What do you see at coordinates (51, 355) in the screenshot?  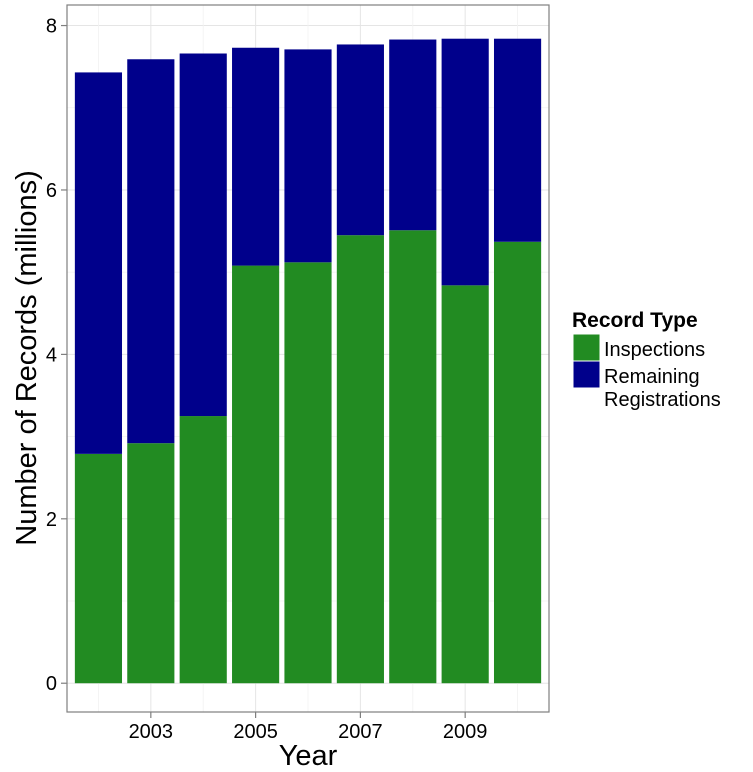 I see `y-tick-label: 4` at bounding box center [51, 355].